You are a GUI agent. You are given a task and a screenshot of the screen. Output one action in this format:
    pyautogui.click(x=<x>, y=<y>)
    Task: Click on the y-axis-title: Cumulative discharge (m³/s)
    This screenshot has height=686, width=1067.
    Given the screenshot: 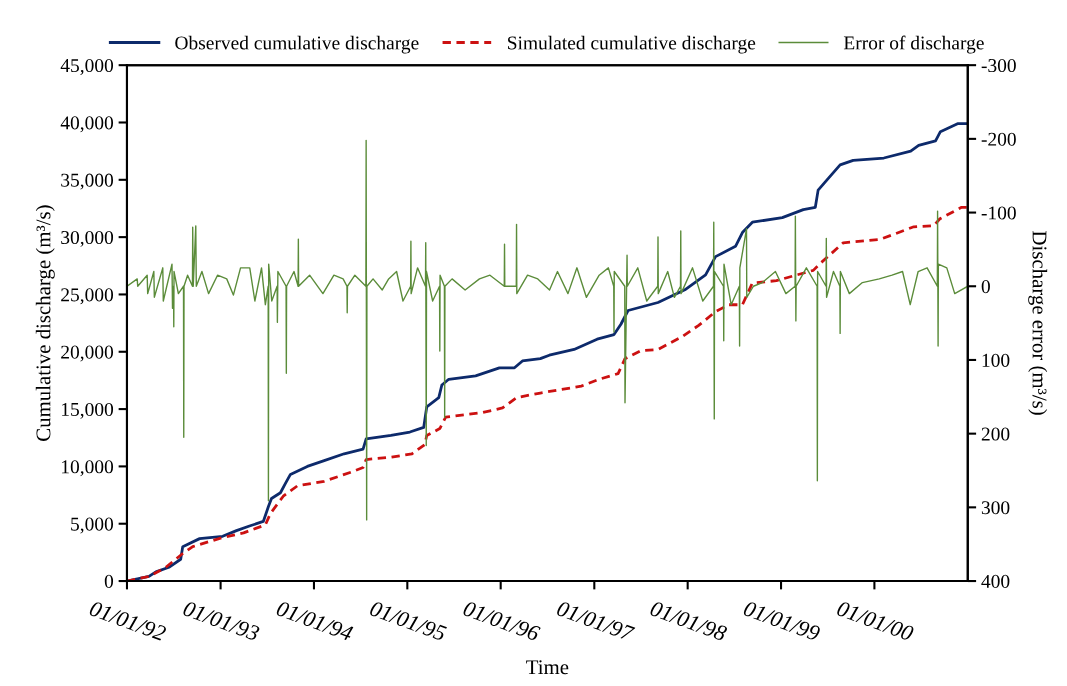 What is the action you would take?
    pyautogui.click(x=45, y=323)
    